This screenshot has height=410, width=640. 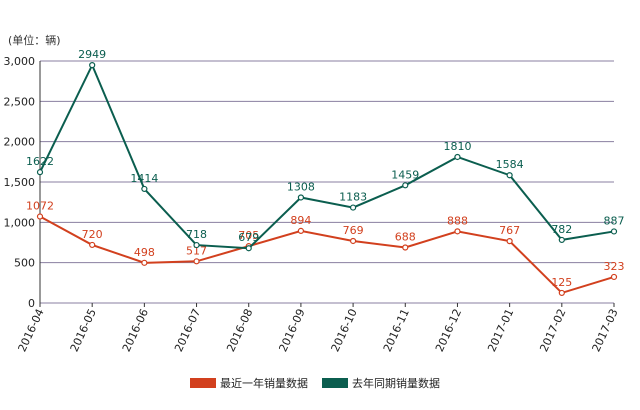 What do you see at coordinates (457, 146) in the screenshot?
I see `data-label: 1810` at bounding box center [457, 146].